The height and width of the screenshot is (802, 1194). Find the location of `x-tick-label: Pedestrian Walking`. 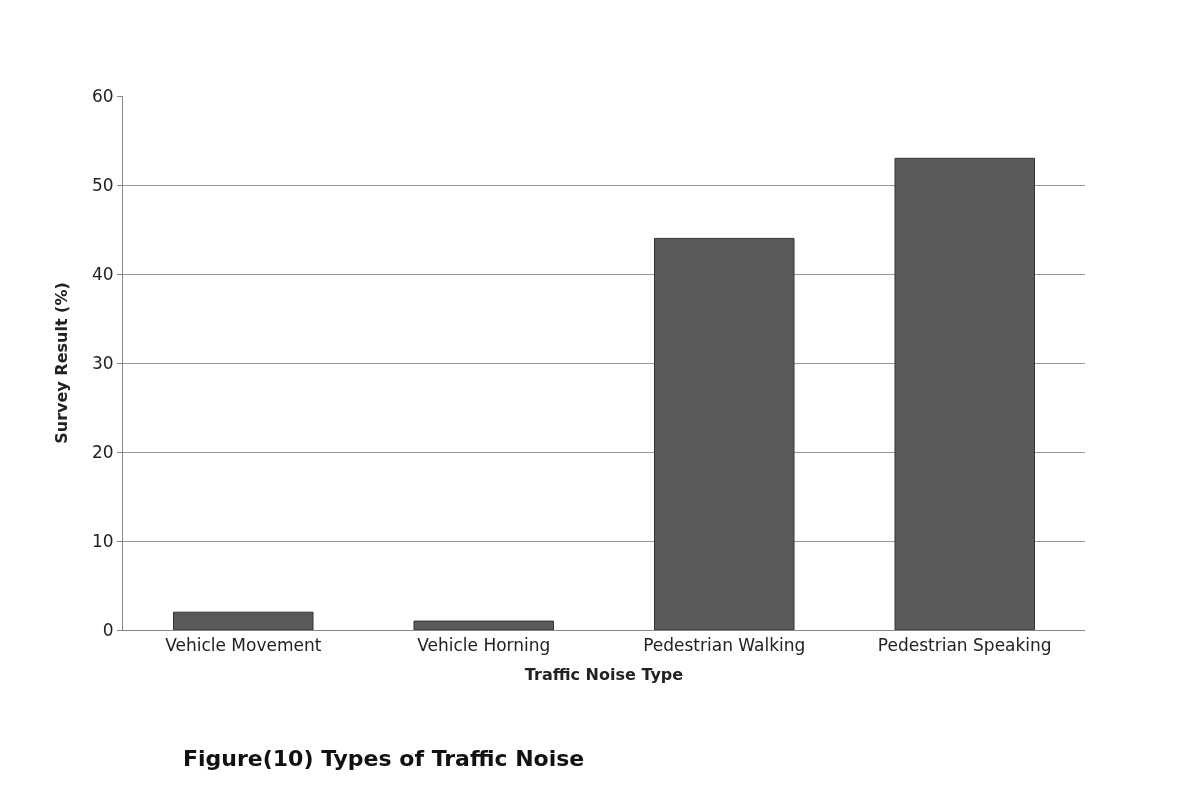

x-tick-label: Pedestrian Walking is located at coordinates (724, 645).